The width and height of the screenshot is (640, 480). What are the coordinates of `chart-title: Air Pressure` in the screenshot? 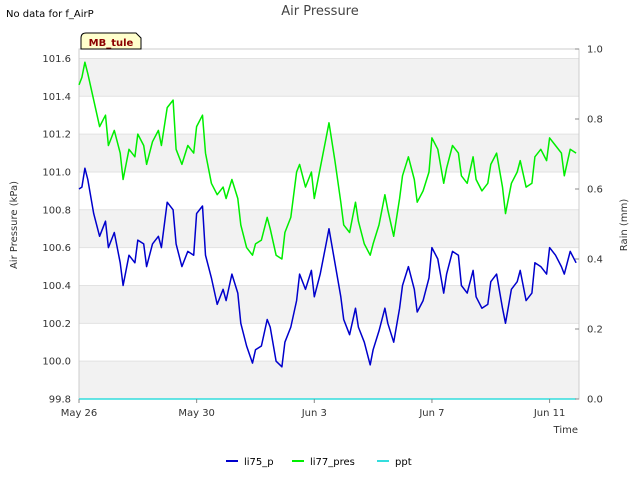 It's located at (320, 11).